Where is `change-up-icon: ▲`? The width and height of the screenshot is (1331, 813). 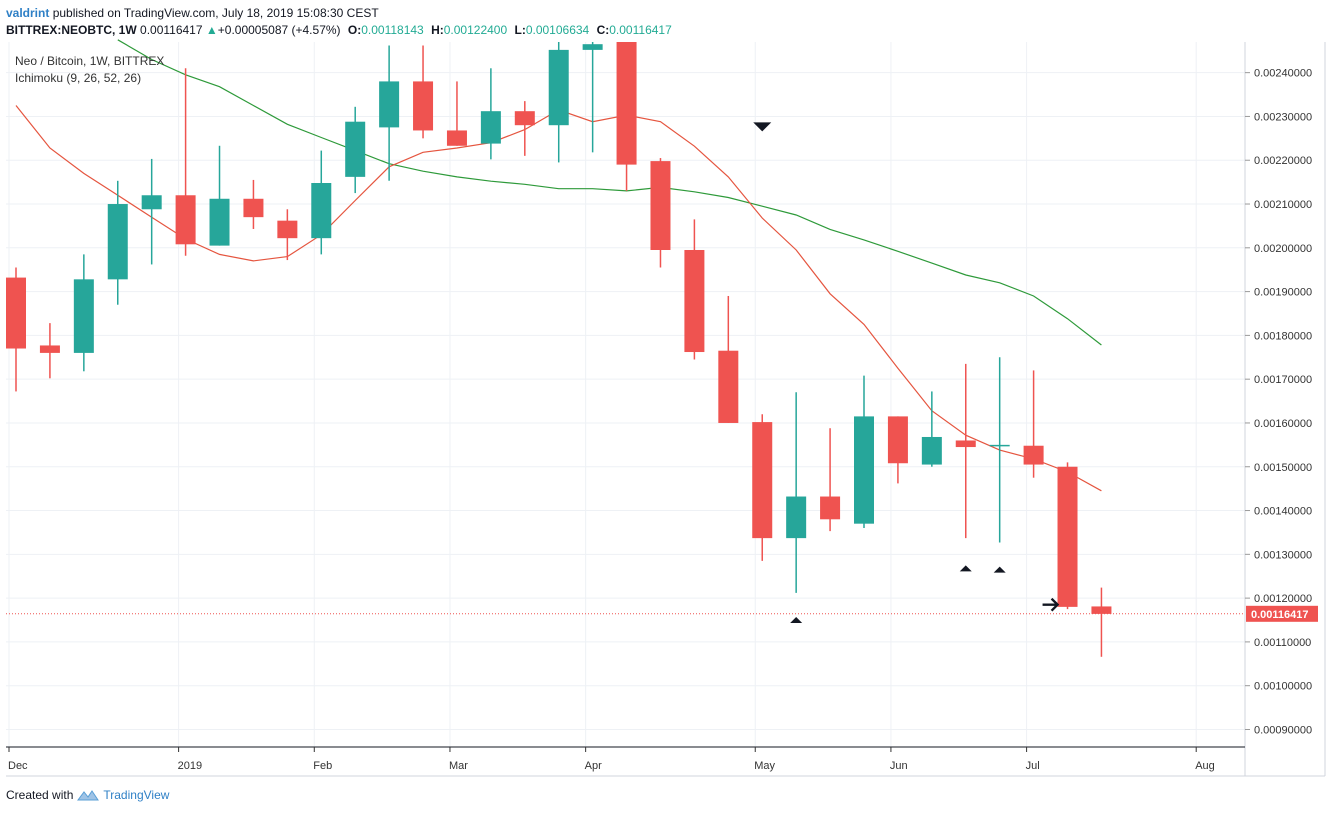
change-up-icon: ▲ is located at coordinates (211, 30).